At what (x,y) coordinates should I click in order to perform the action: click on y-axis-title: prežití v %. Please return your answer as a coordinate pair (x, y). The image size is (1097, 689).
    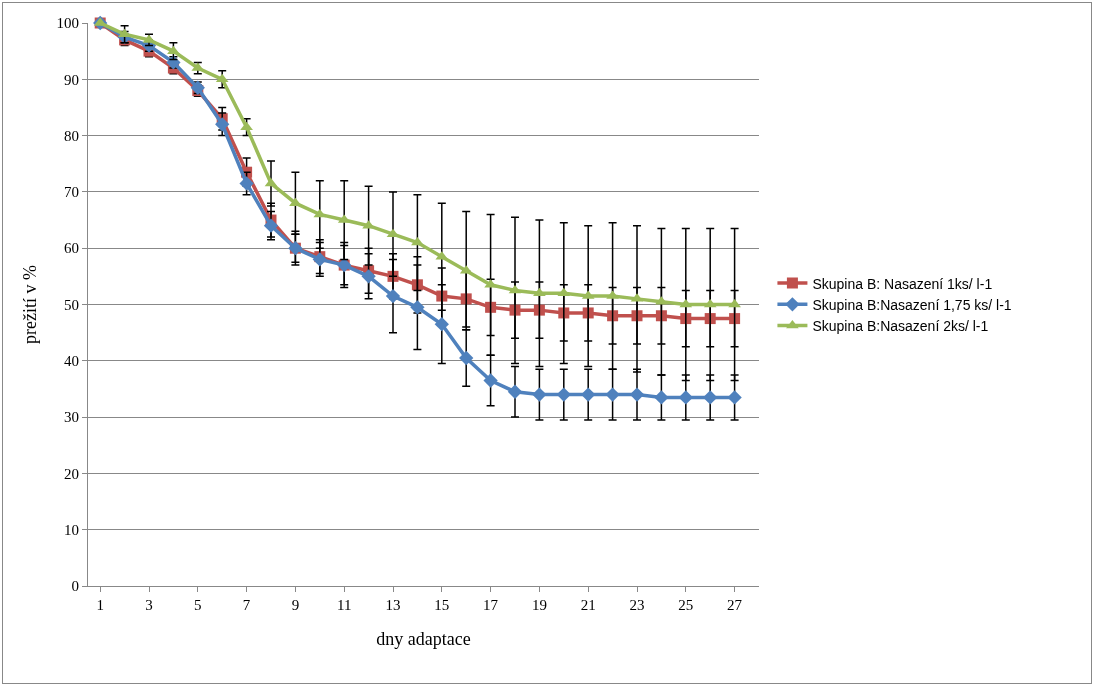
    Looking at the image, I should click on (29, 304).